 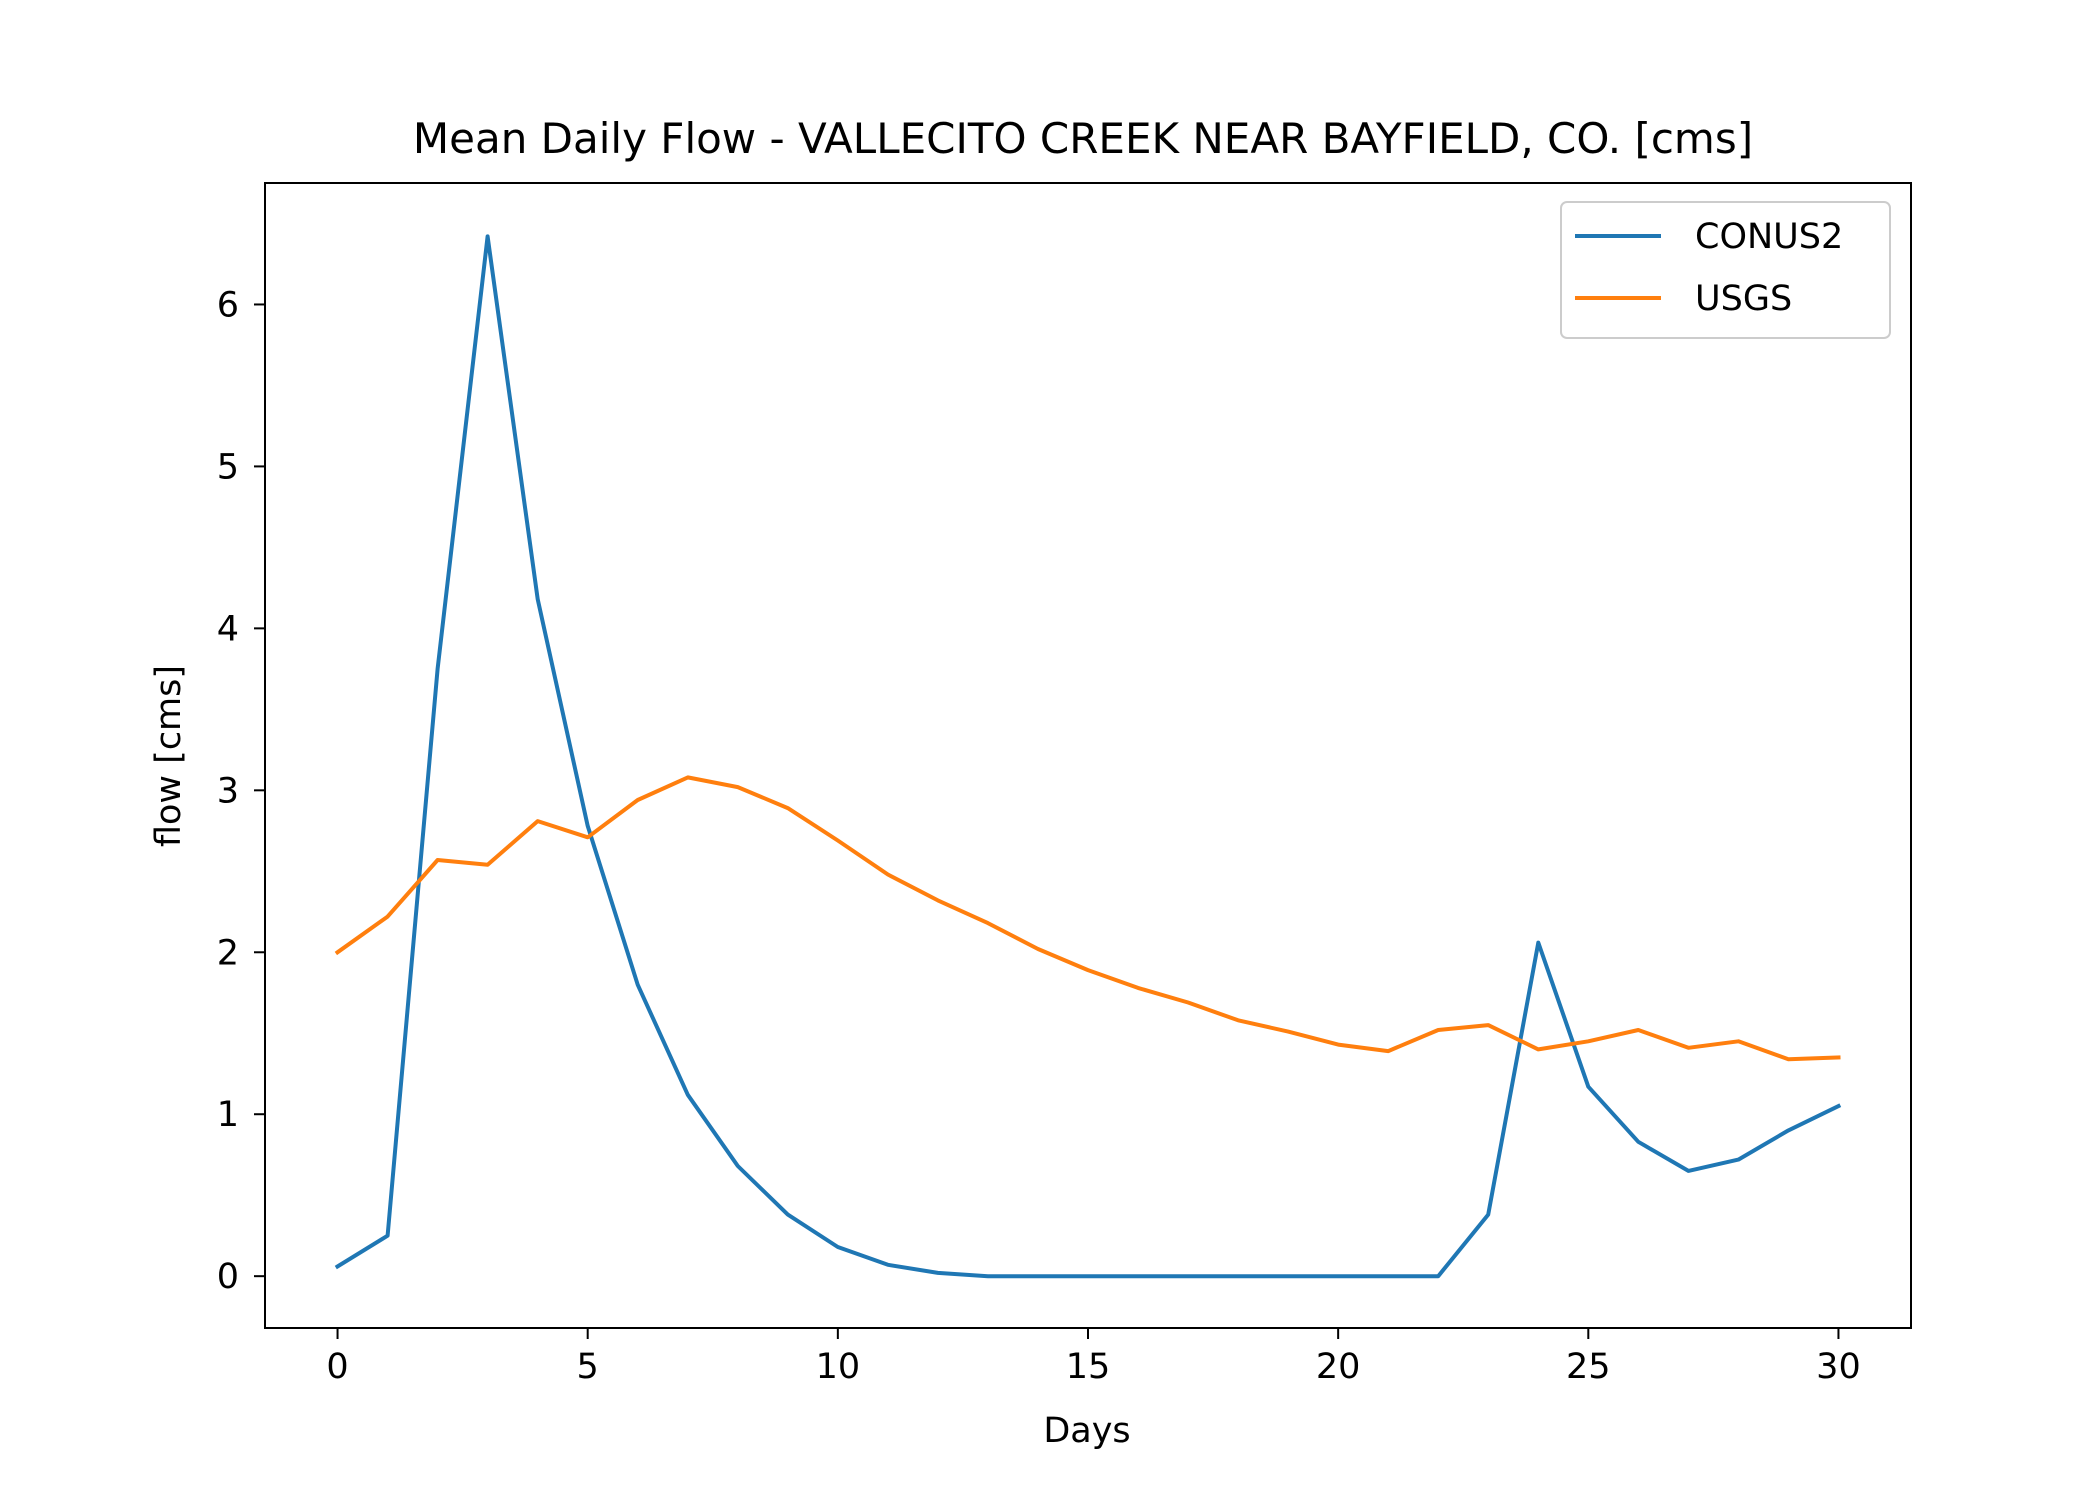 What do you see at coordinates (1086, 1431) in the screenshot?
I see `x-axis-label: Days` at bounding box center [1086, 1431].